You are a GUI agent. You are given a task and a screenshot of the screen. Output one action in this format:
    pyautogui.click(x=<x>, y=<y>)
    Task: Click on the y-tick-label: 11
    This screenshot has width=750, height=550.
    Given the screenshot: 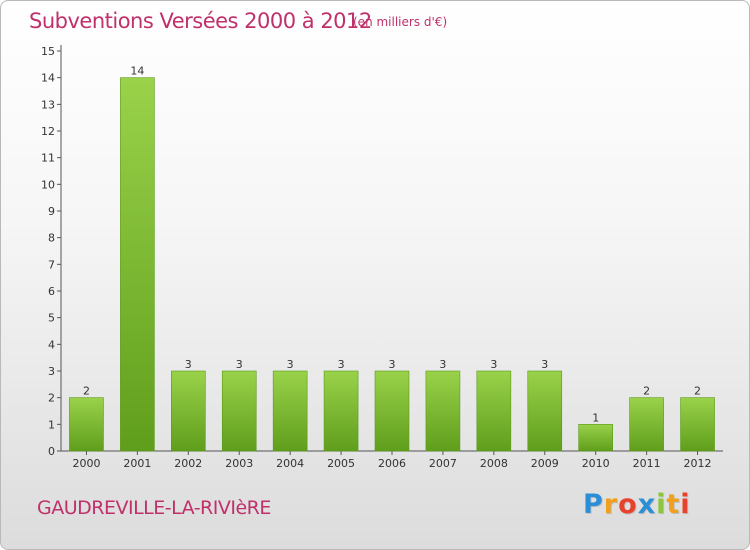 What is the action you would take?
    pyautogui.click(x=48, y=158)
    